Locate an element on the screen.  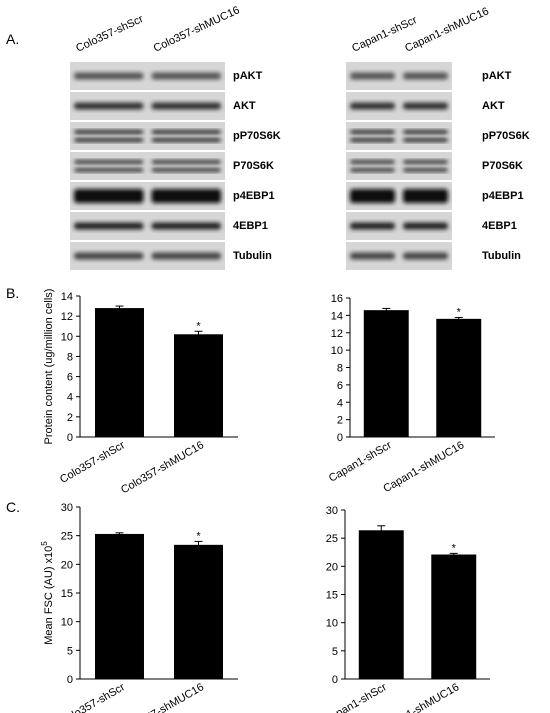
y-axis-label-text: Mean FSC (AU) x10 is located at coordinates (49, 595).